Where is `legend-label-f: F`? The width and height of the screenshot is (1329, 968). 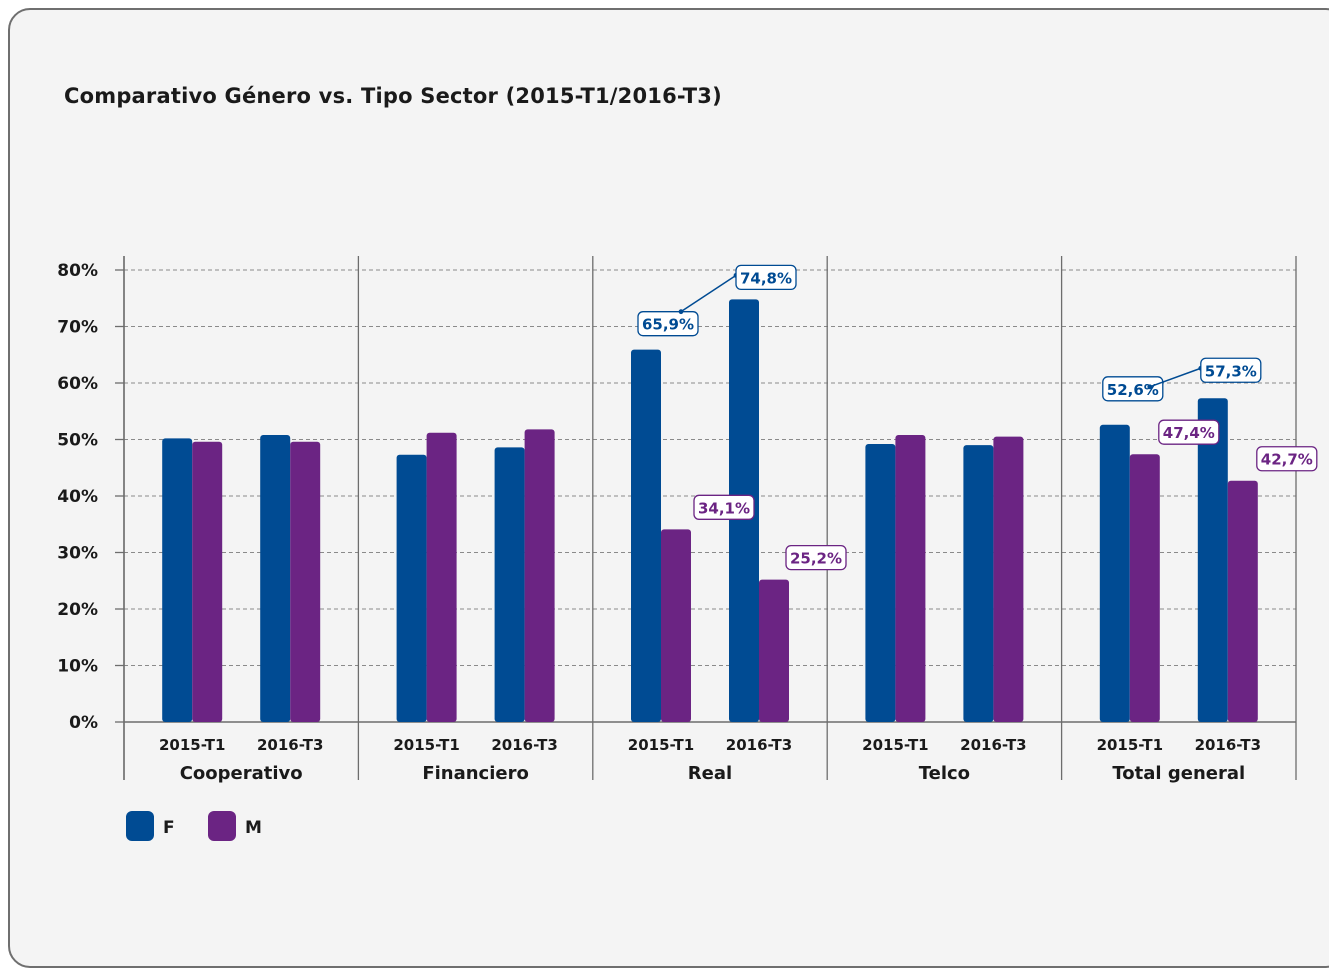
legend-label-f: F is located at coordinates (169, 828).